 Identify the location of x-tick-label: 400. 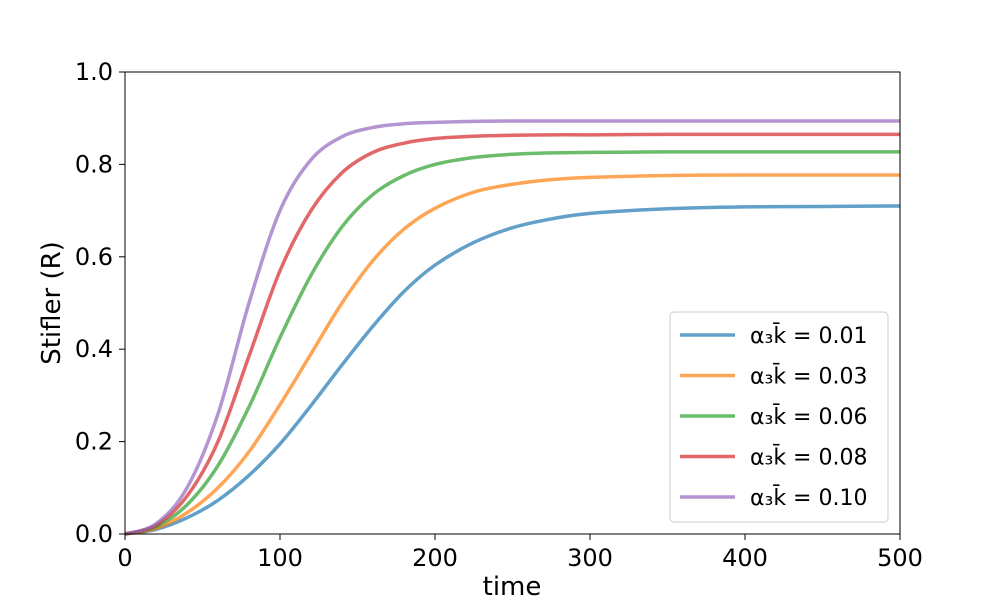
(745, 558).